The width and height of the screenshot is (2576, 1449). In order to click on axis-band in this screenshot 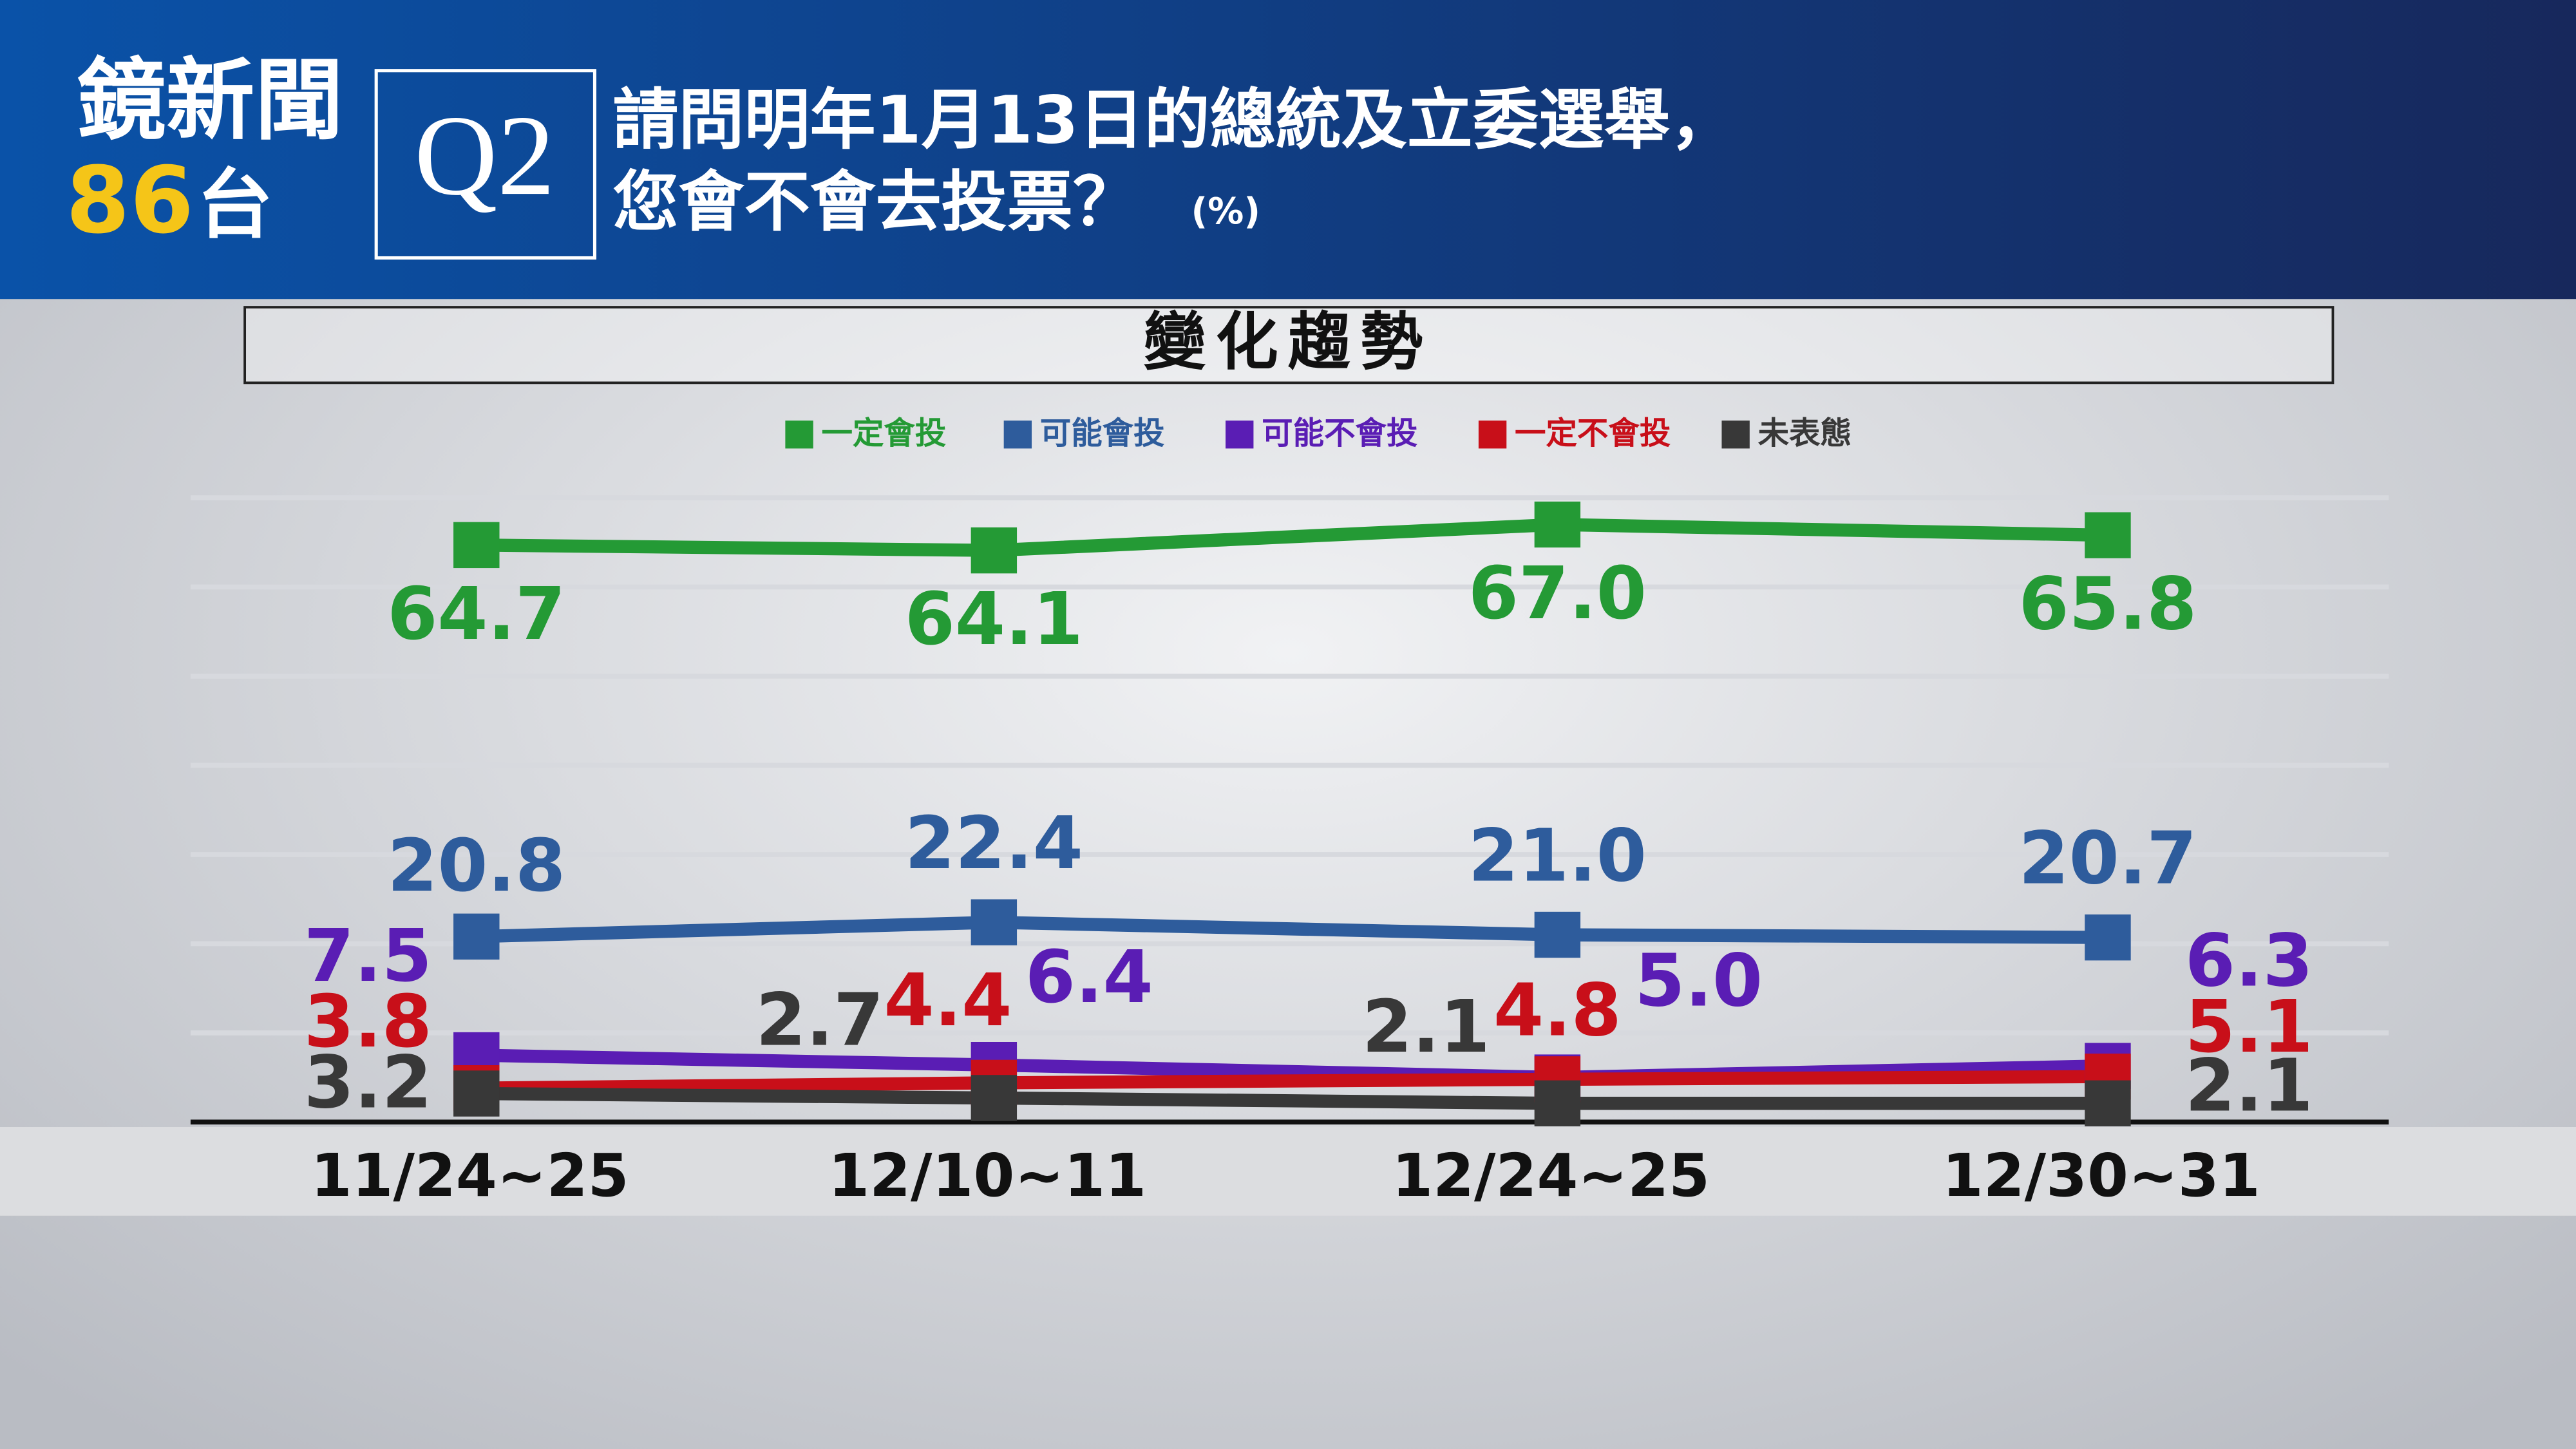, I will do `click(1288, 1171)`.